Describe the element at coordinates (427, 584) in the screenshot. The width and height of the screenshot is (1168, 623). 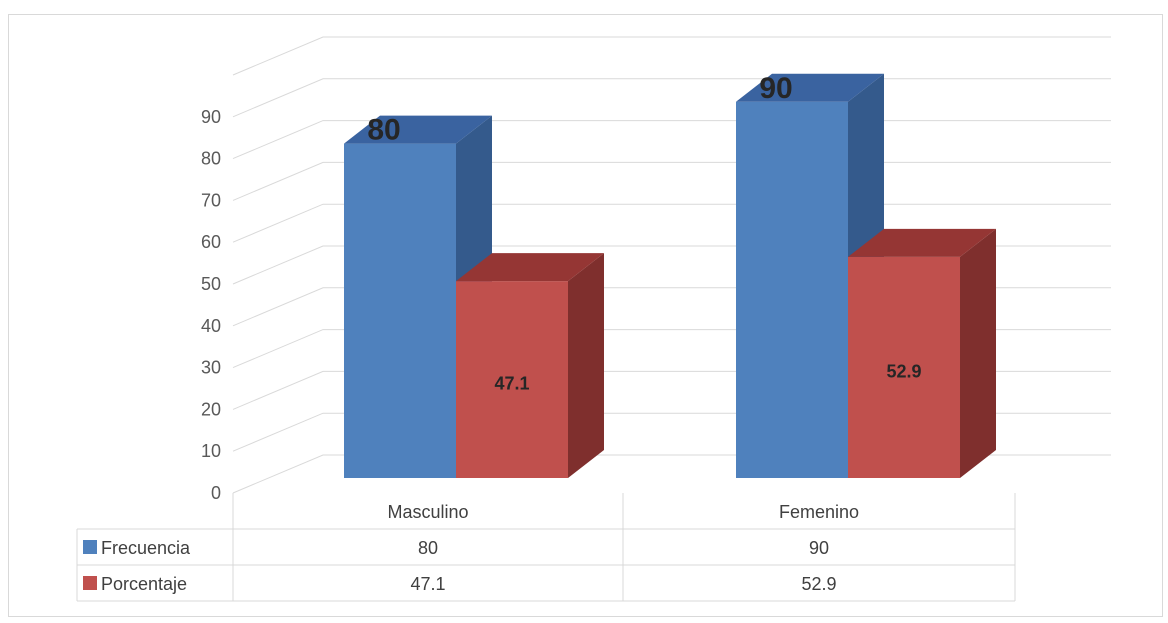
I see `table-cell: 47.1` at that location.